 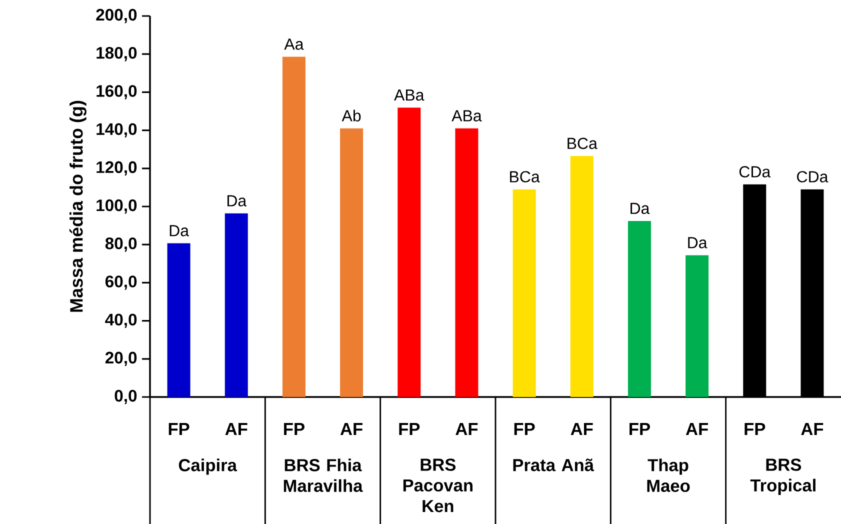 What do you see at coordinates (323, 475) in the screenshot?
I see `text: BRS Fhia Maravilha` at bounding box center [323, 475].